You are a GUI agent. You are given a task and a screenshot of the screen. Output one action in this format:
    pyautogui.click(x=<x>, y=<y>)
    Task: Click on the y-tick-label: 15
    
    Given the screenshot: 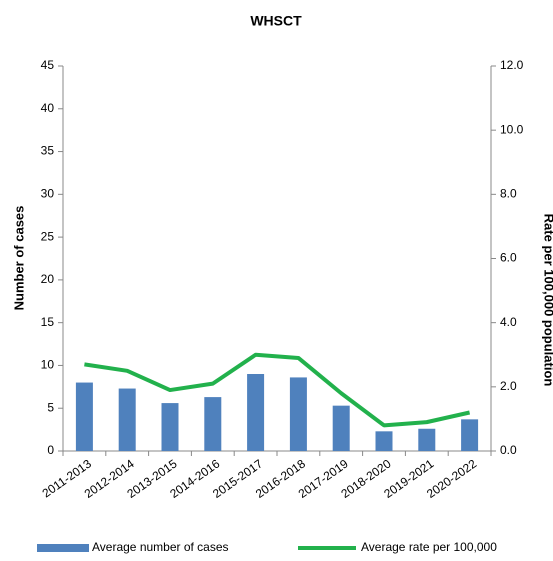 What is the action you would take?
    pyautogui.click(x=48, y=322)
    